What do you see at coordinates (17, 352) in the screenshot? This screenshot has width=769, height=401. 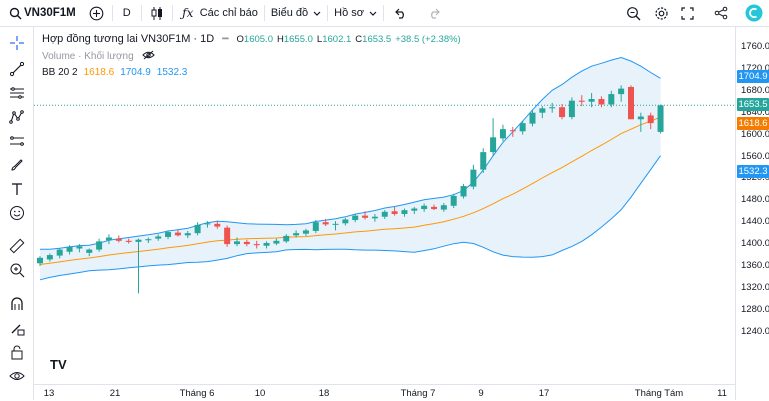 I see `lock-tool` at bounding box center [17, 352].